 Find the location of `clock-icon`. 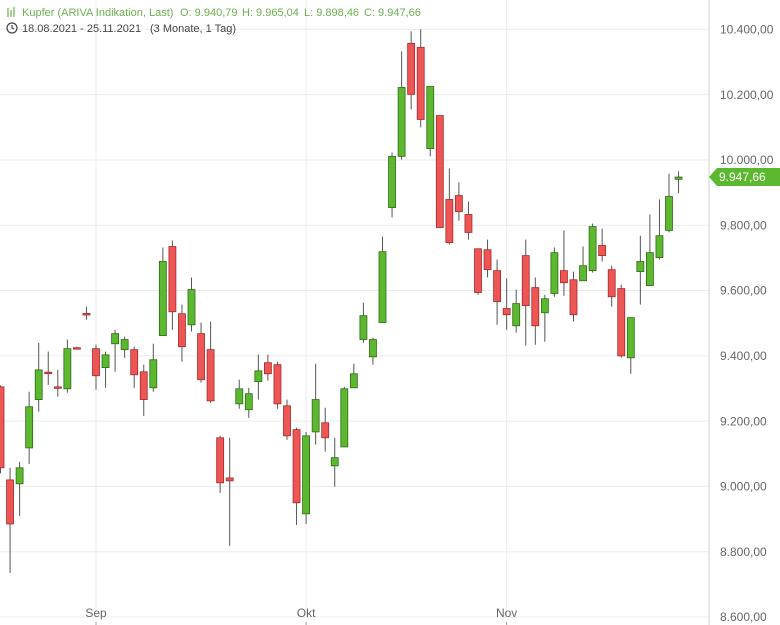

clock-icon is located at coordinates (12, 28).